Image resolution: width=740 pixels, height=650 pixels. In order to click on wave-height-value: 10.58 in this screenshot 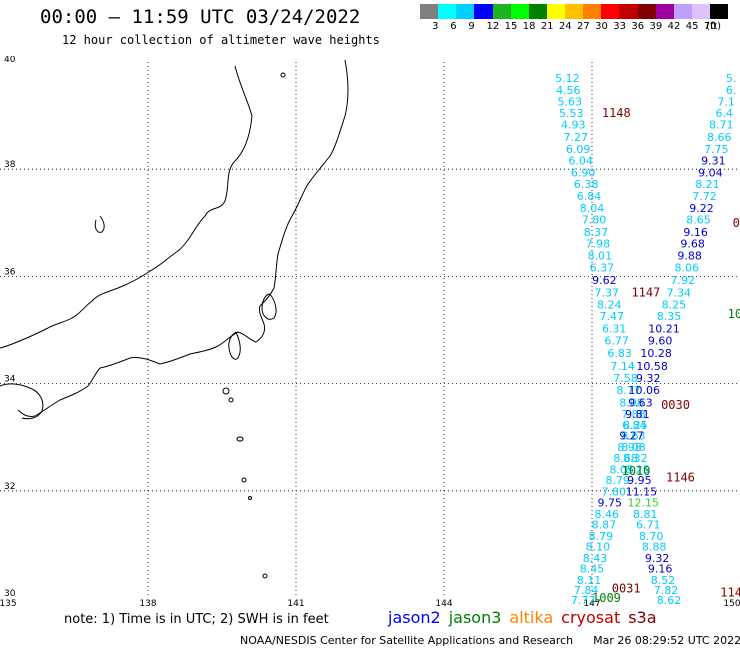, I will do `click(652, 366)`.